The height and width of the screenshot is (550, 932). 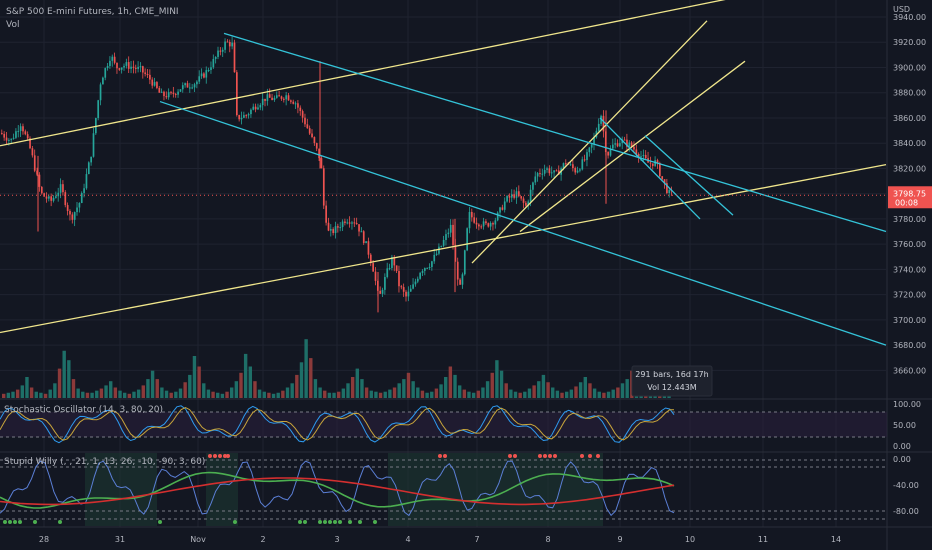 What do you see at coordinates (909, 93) in the screenshot?
I see `price-tick-label: 3880.00` at bounding box center [909, 93].